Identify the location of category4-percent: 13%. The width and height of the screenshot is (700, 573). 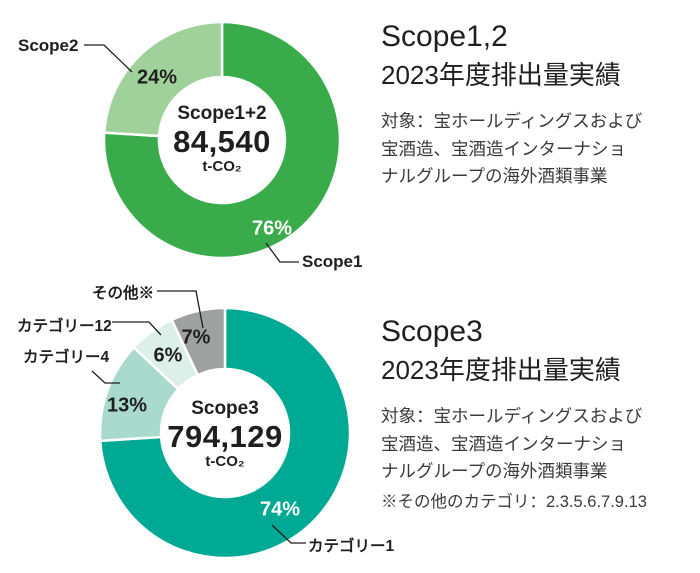
(127, 405).